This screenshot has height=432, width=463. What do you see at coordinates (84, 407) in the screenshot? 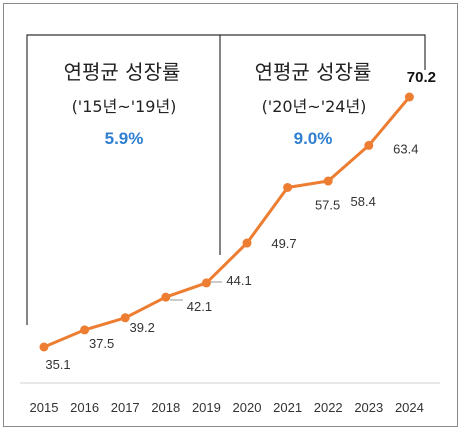
I see `x-tick-2016: 2016` at bounding box center [84, 407].